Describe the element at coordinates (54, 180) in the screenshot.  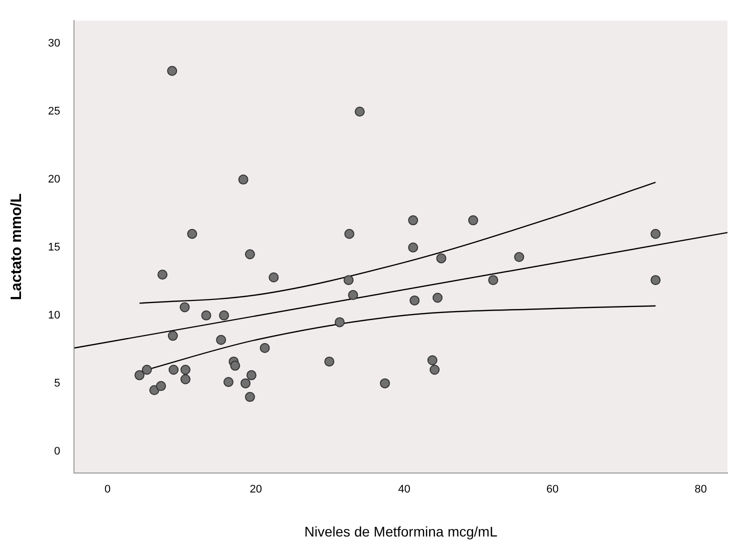
I see `y-tick-label: 20` at that location.